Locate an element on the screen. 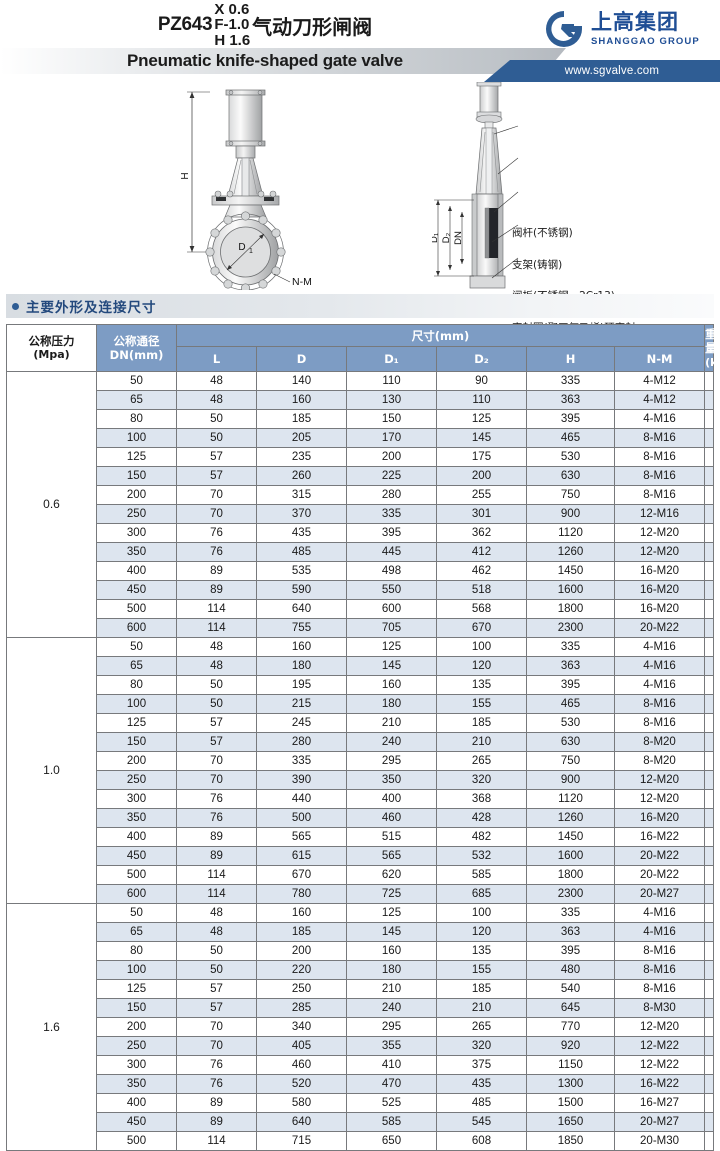 This screenshot has height=1151, width=720. cell-d: 780 is located at coordinates (301, 894).